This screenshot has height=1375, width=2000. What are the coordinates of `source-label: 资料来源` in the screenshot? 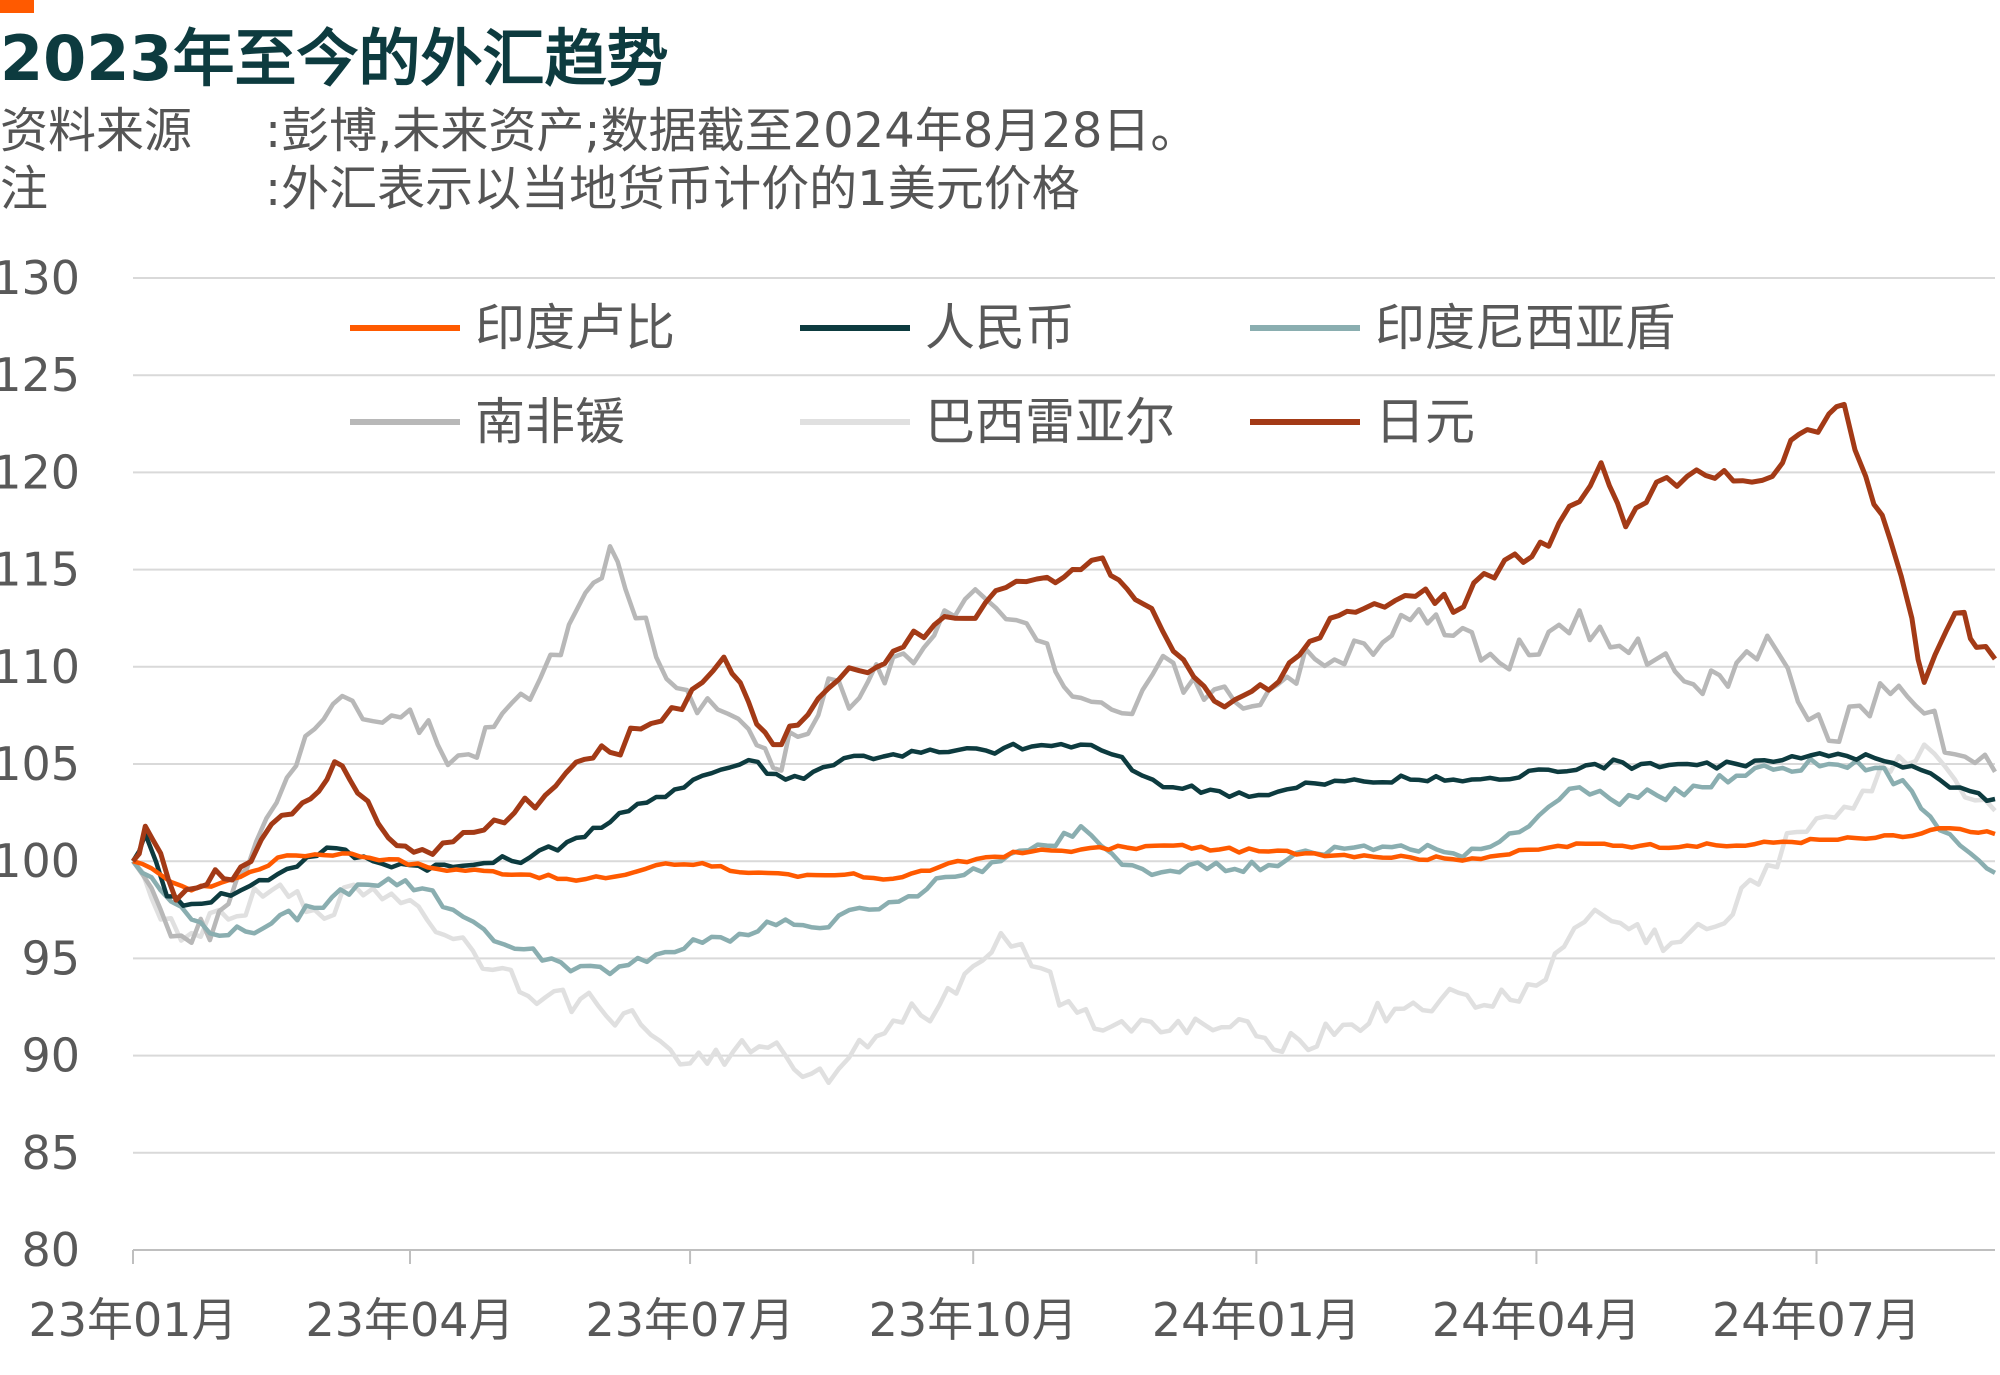 It's located at (96, 131).